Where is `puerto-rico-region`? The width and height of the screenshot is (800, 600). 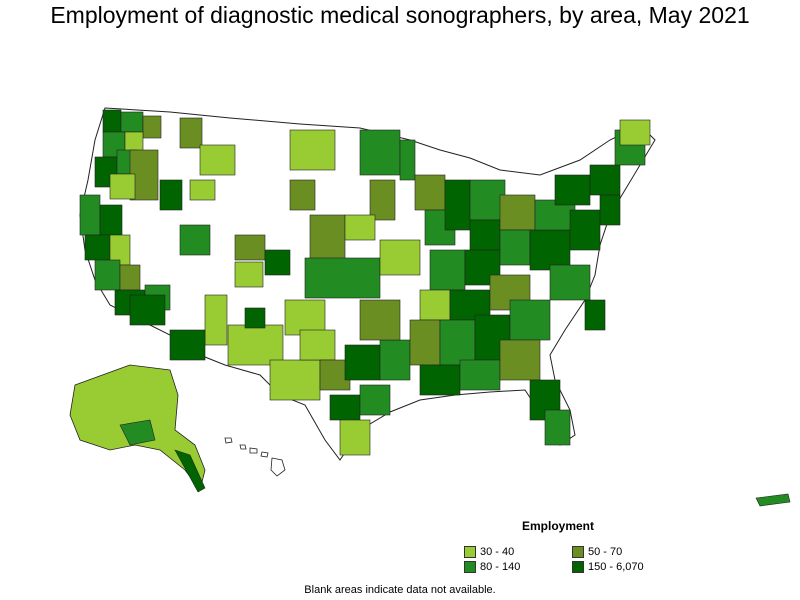 puerto-rico-region is located at coordinates (773, 500).